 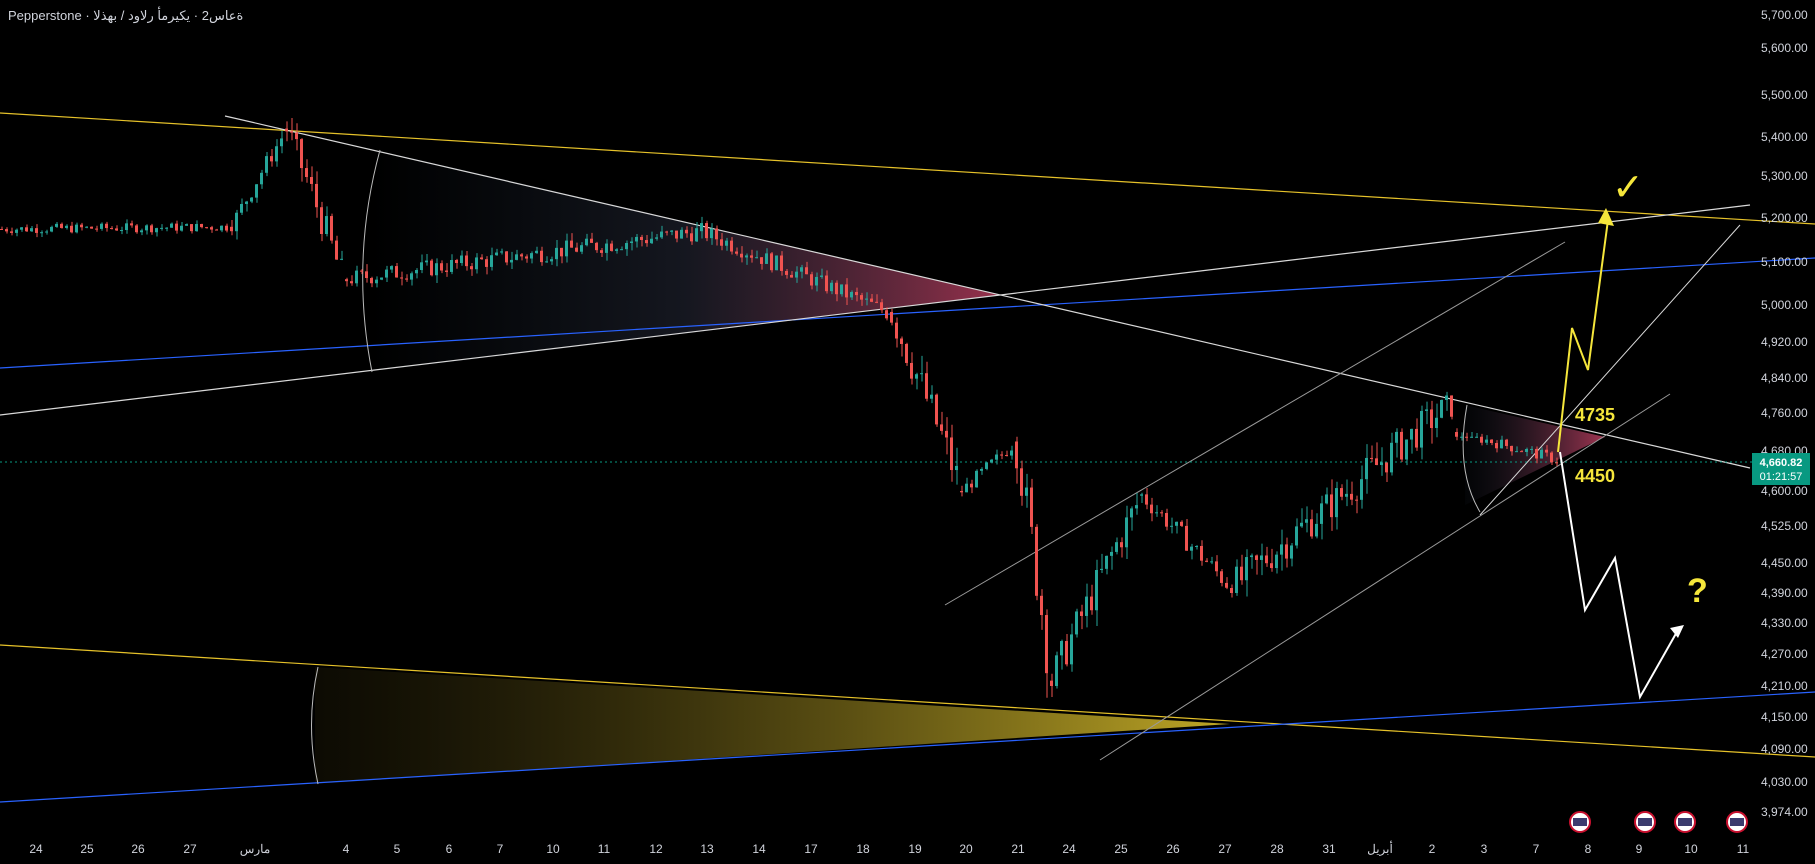 I want to click on upper-yellow-trendline, so click(x=907, y=168).